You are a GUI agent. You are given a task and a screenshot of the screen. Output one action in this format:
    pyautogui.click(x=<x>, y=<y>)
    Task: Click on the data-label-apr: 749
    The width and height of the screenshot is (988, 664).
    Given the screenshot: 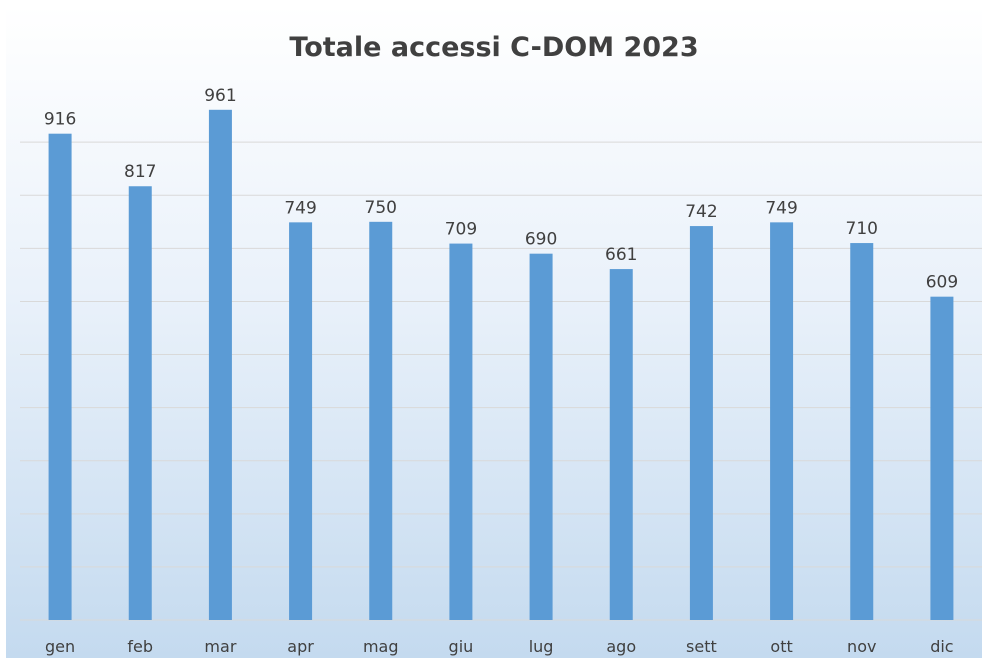 What is the action you would take?
    pyautogui.click(x=300, y=208)
    